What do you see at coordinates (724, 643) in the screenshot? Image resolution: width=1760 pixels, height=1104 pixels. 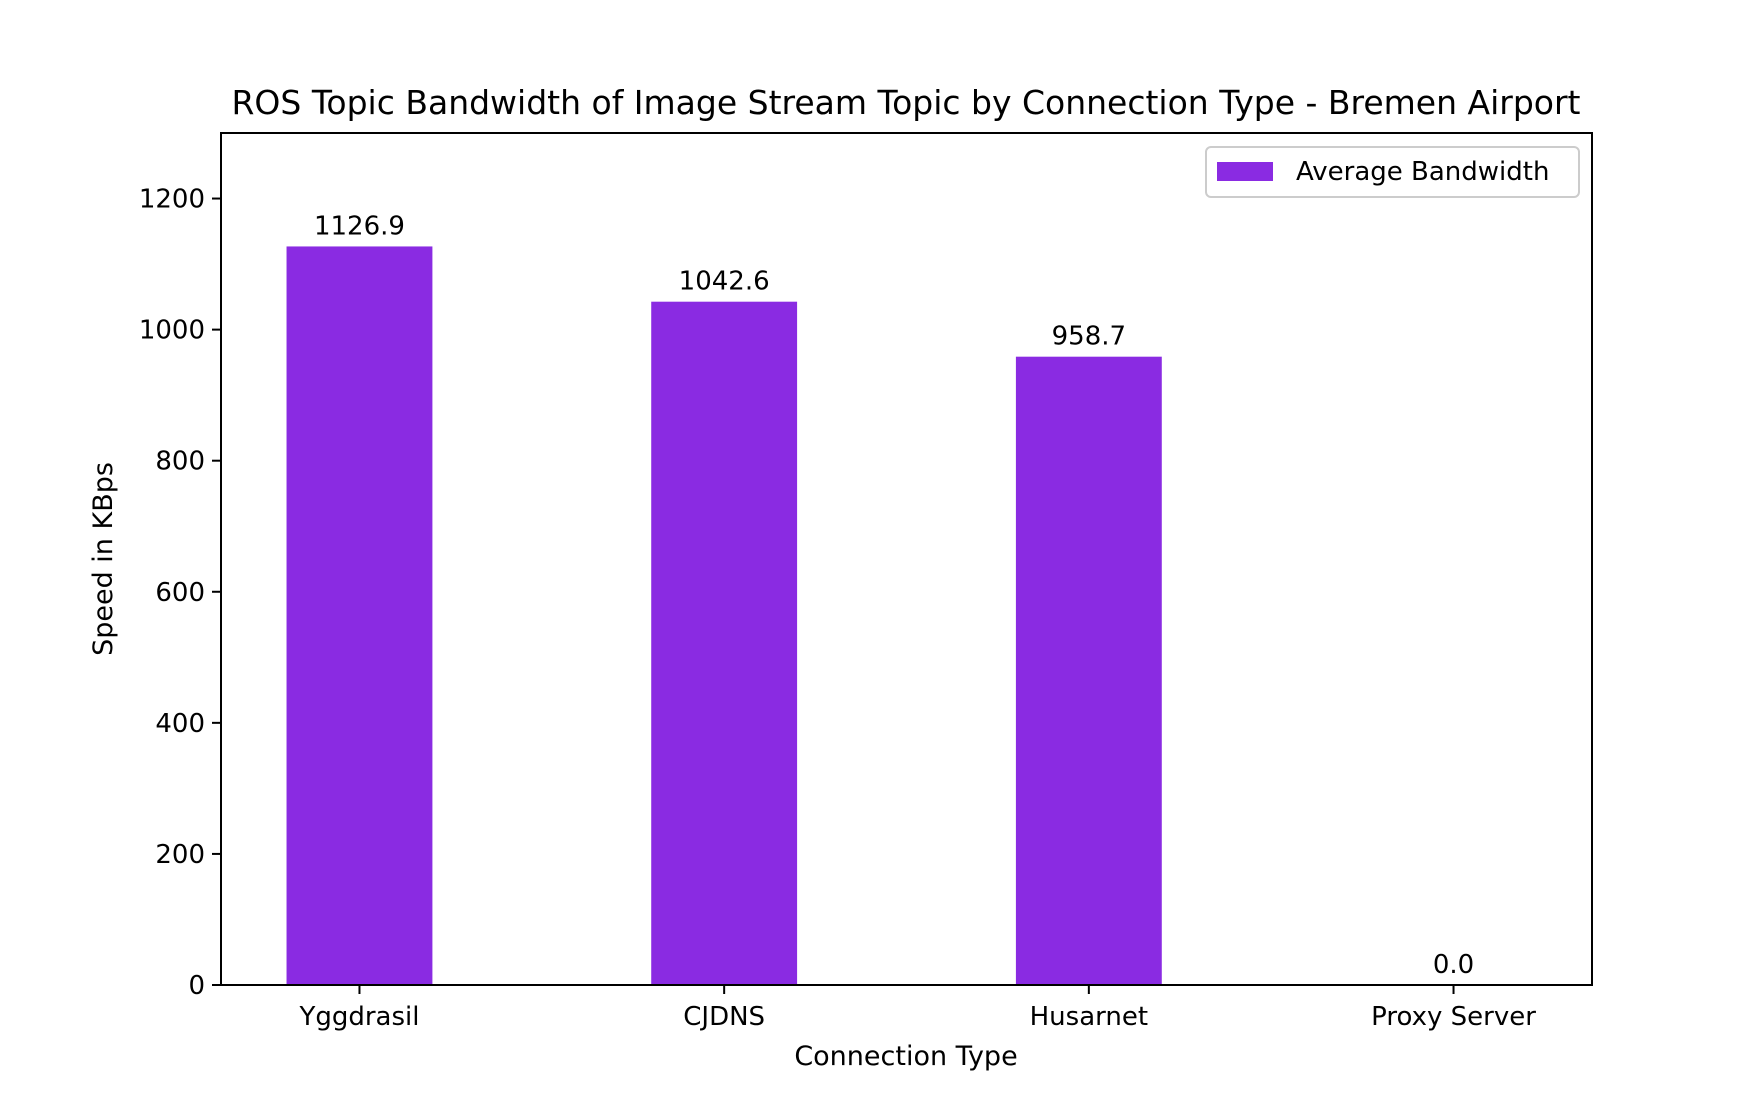 I see `bar-cjdns` at bounding box center [724, 643].